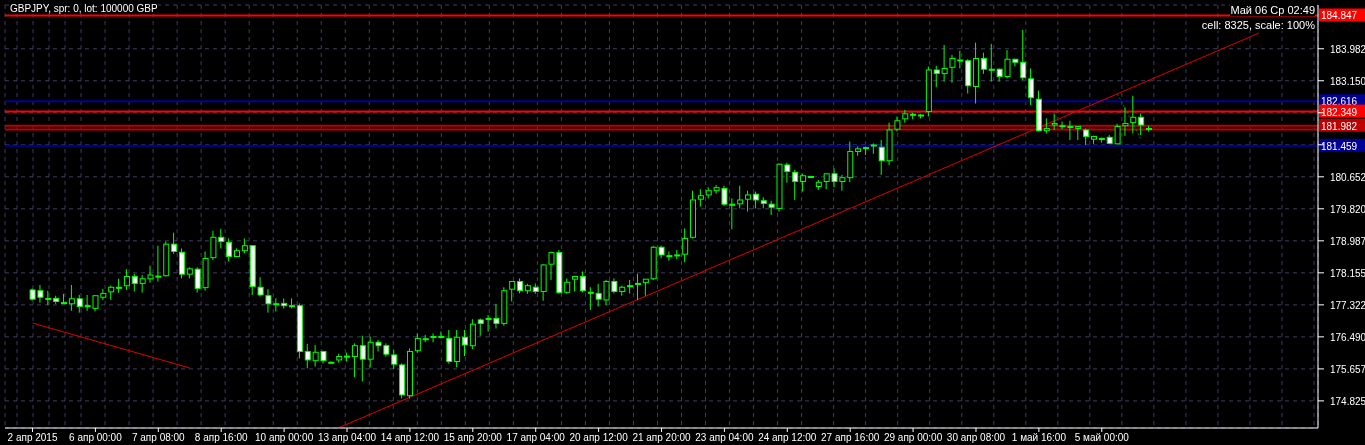  Describe the element at coordinates (1102, 437) in the screenshot. I see `x-tick-label: 5 май 00:00` at that location.